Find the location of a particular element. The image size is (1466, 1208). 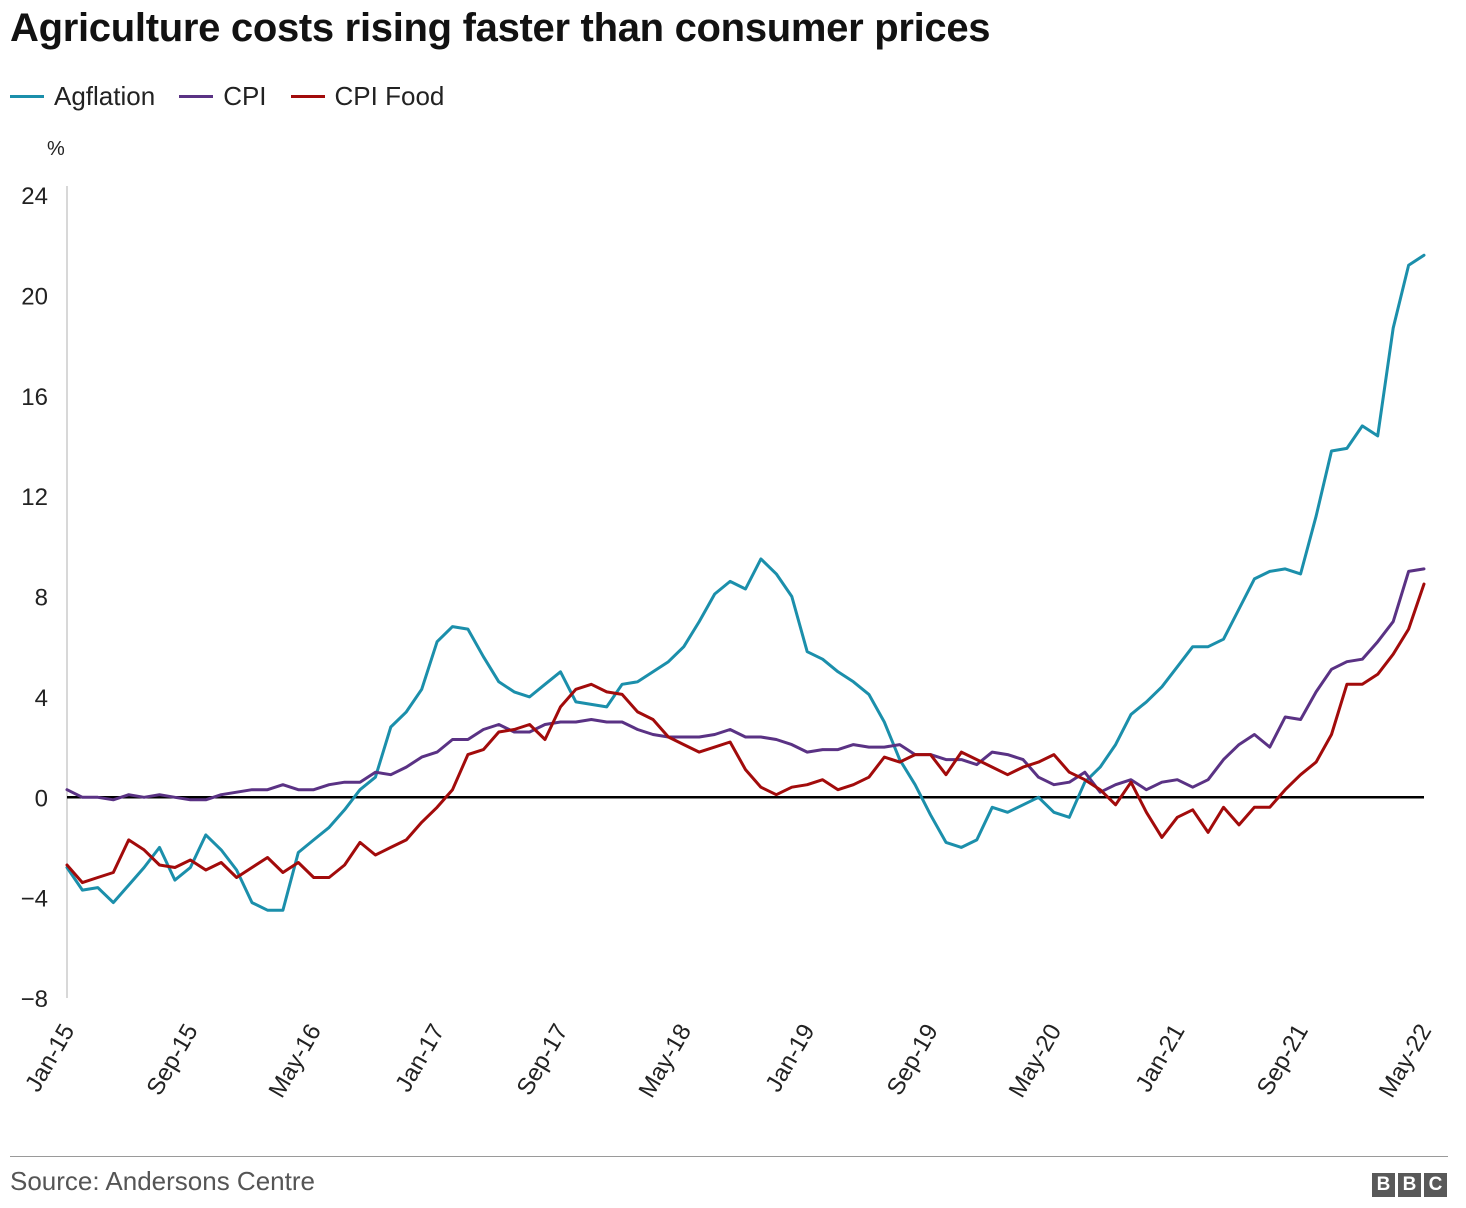

x-tick-label: Jan-15 is located at coordinates (50, 1058).